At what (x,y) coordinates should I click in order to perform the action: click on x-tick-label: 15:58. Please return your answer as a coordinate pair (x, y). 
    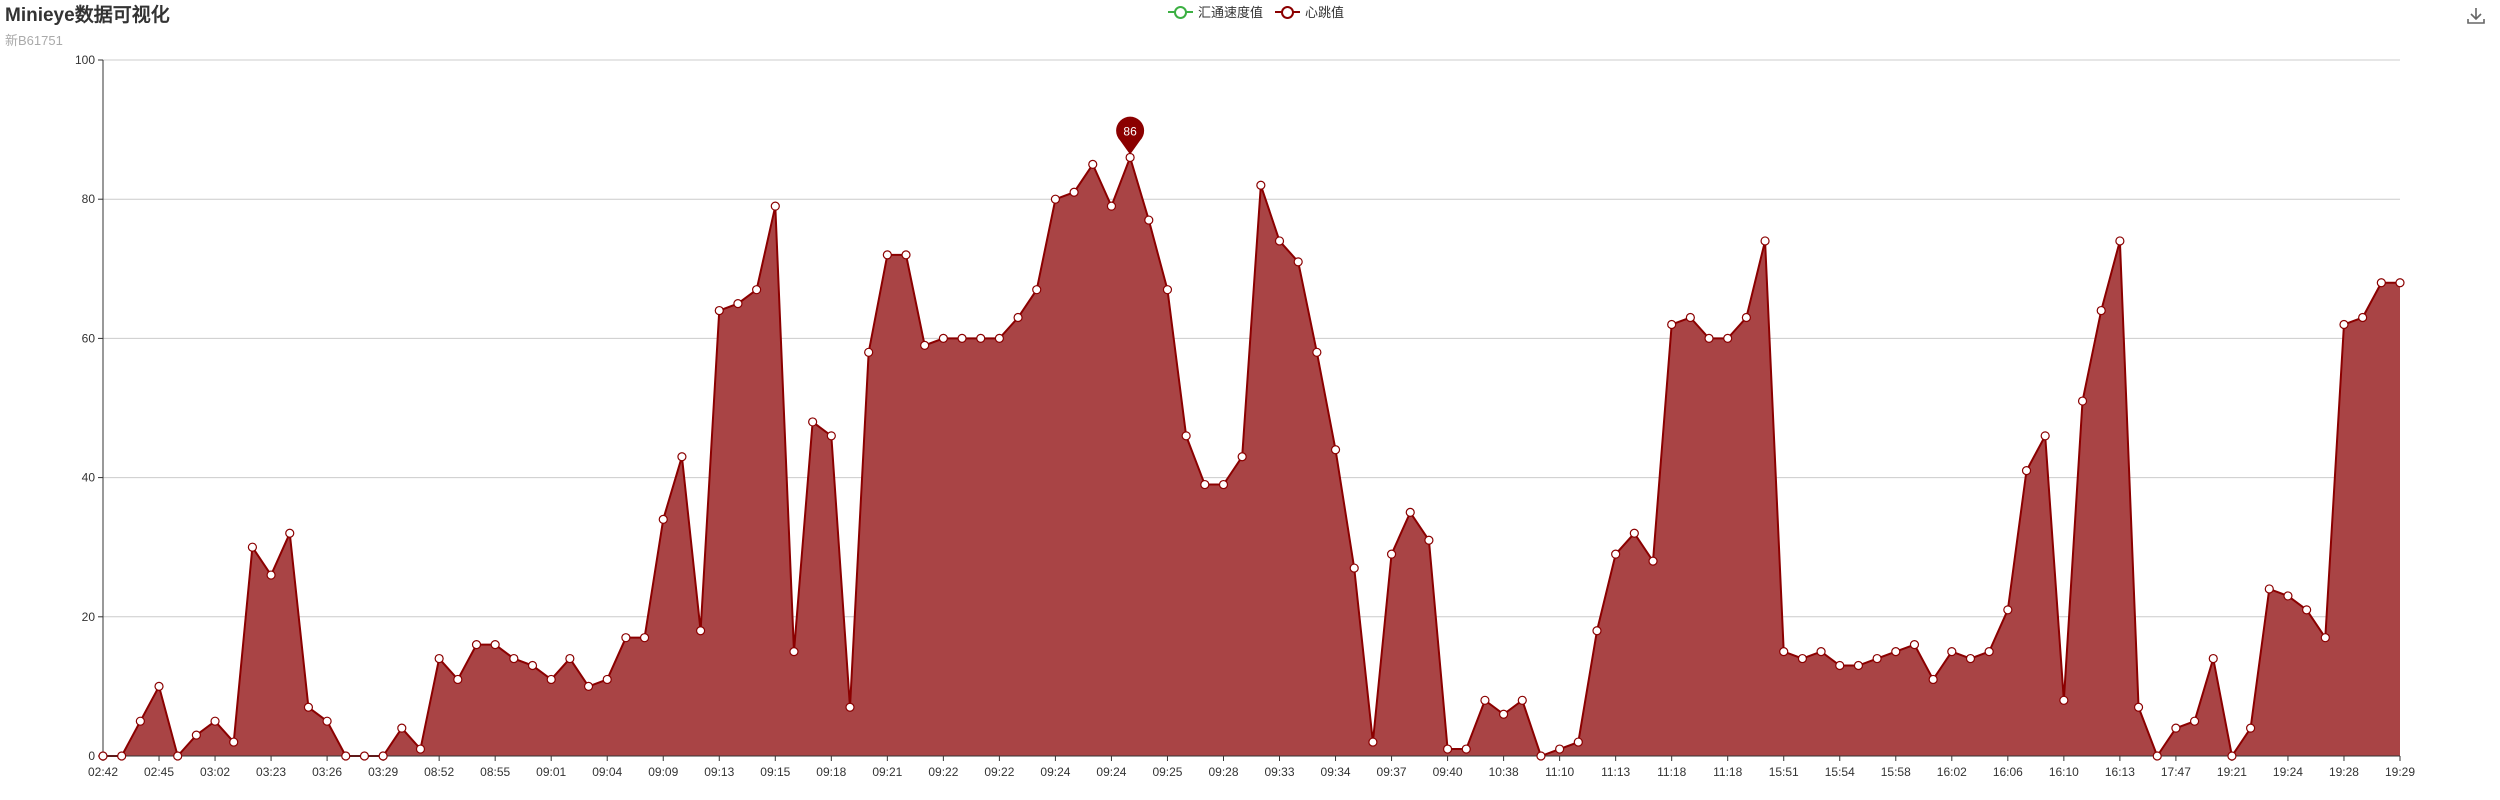
    Looking at the image, I should click on (1896, 772).